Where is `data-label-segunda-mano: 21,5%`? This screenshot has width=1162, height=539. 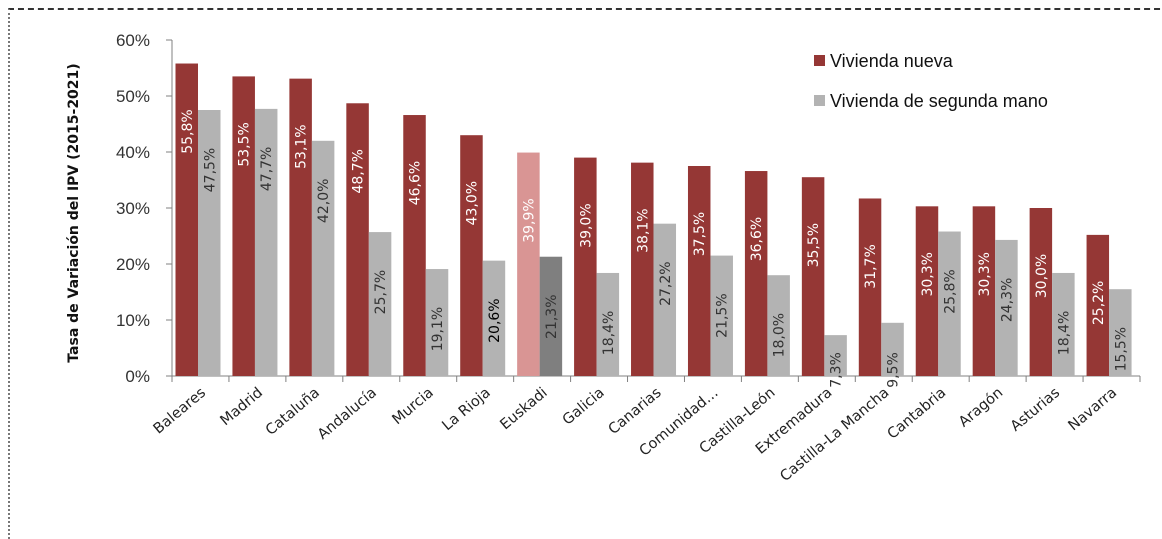
data-label-segunda-mano: 21,5% is located at coordinates (723, 315).